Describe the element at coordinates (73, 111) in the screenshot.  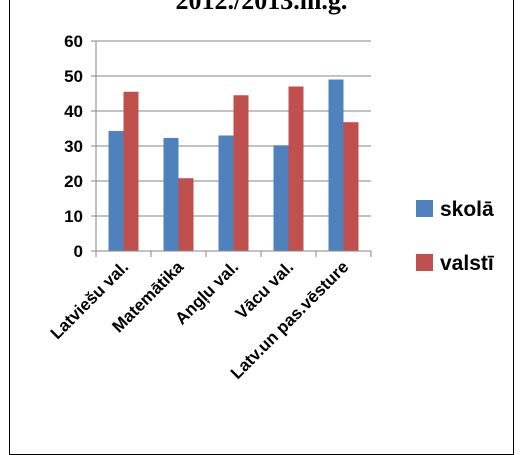
I see `y-tick-label: 40` at that location.